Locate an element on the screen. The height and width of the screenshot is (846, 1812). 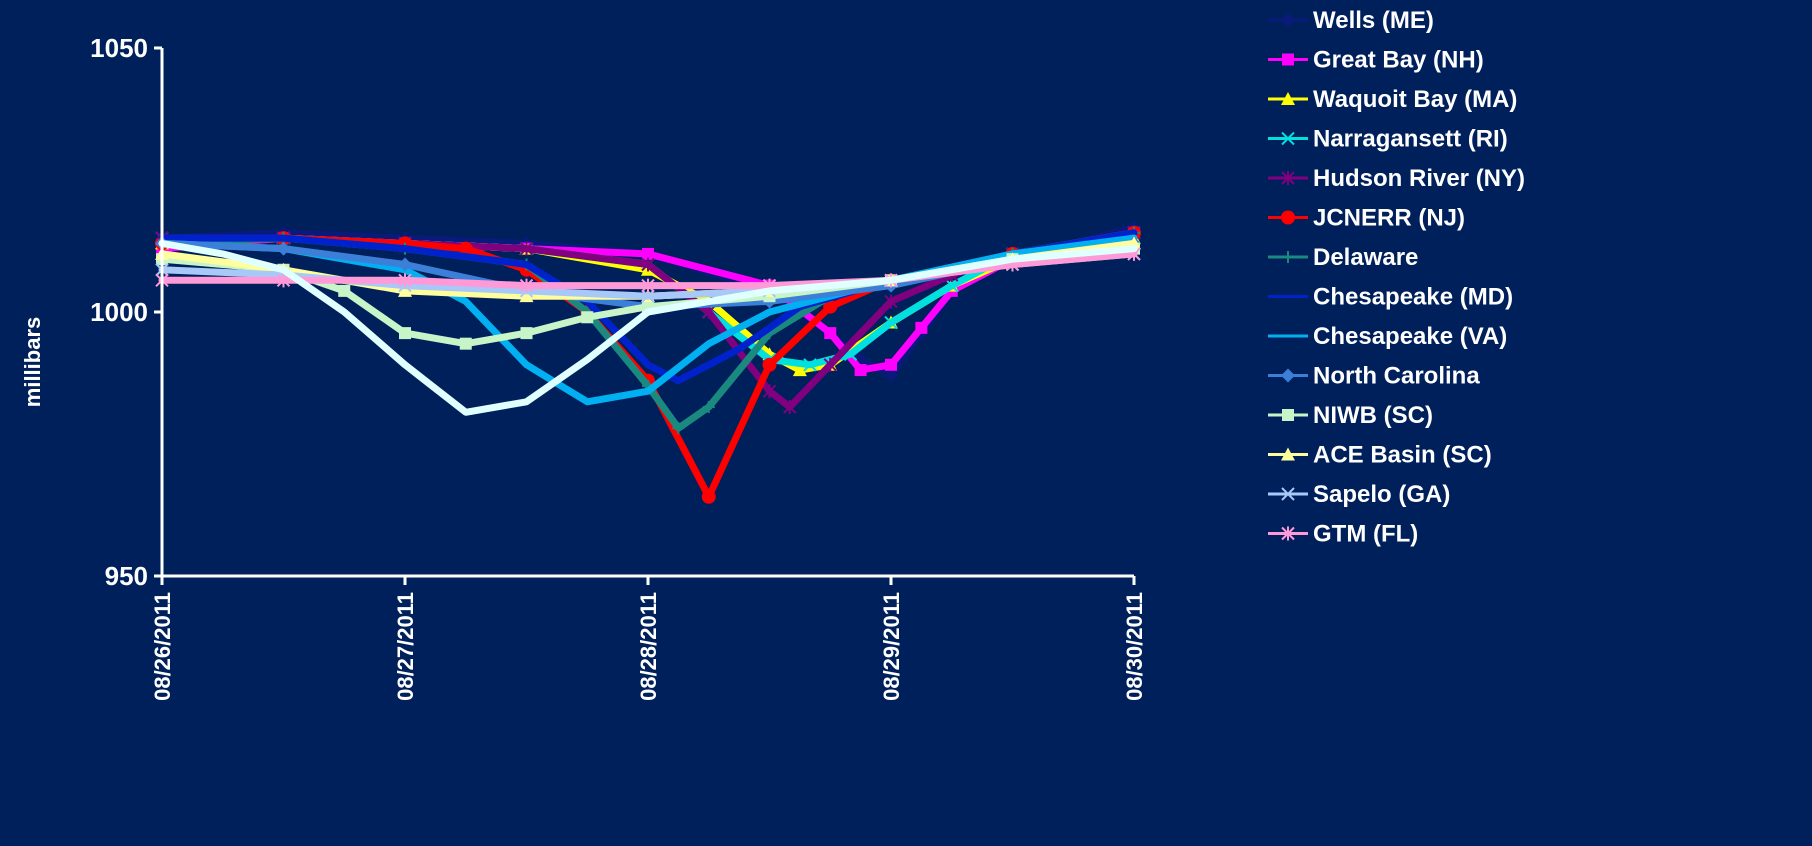
legend-item: Waquoit Bay (MA) is located at coordinates (1392, 99).